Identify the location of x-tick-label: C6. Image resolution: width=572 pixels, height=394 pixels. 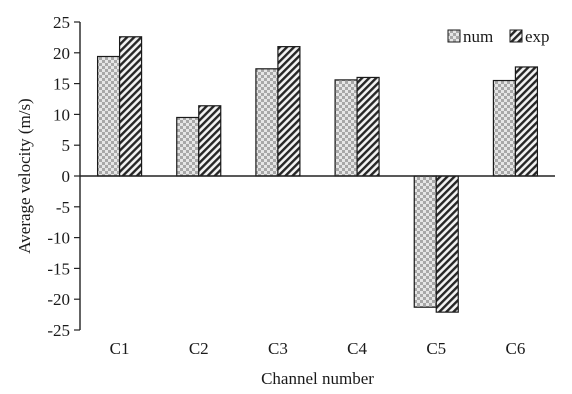
(515, 348).